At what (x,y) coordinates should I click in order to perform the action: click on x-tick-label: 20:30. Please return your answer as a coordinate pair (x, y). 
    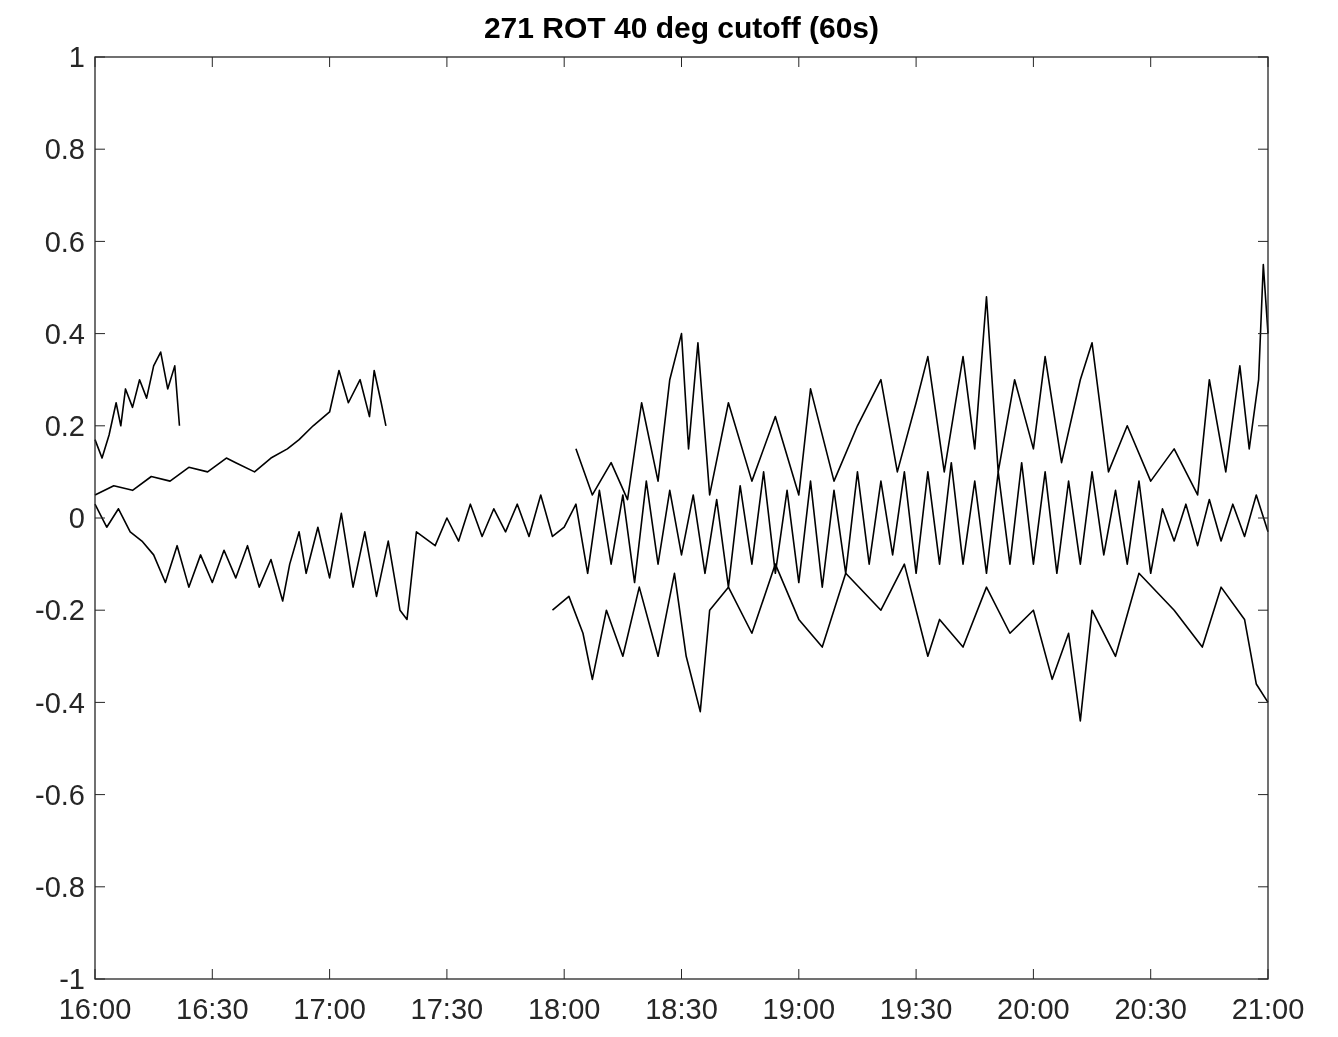
    Looking at the image, I should click on (1150, 1009).